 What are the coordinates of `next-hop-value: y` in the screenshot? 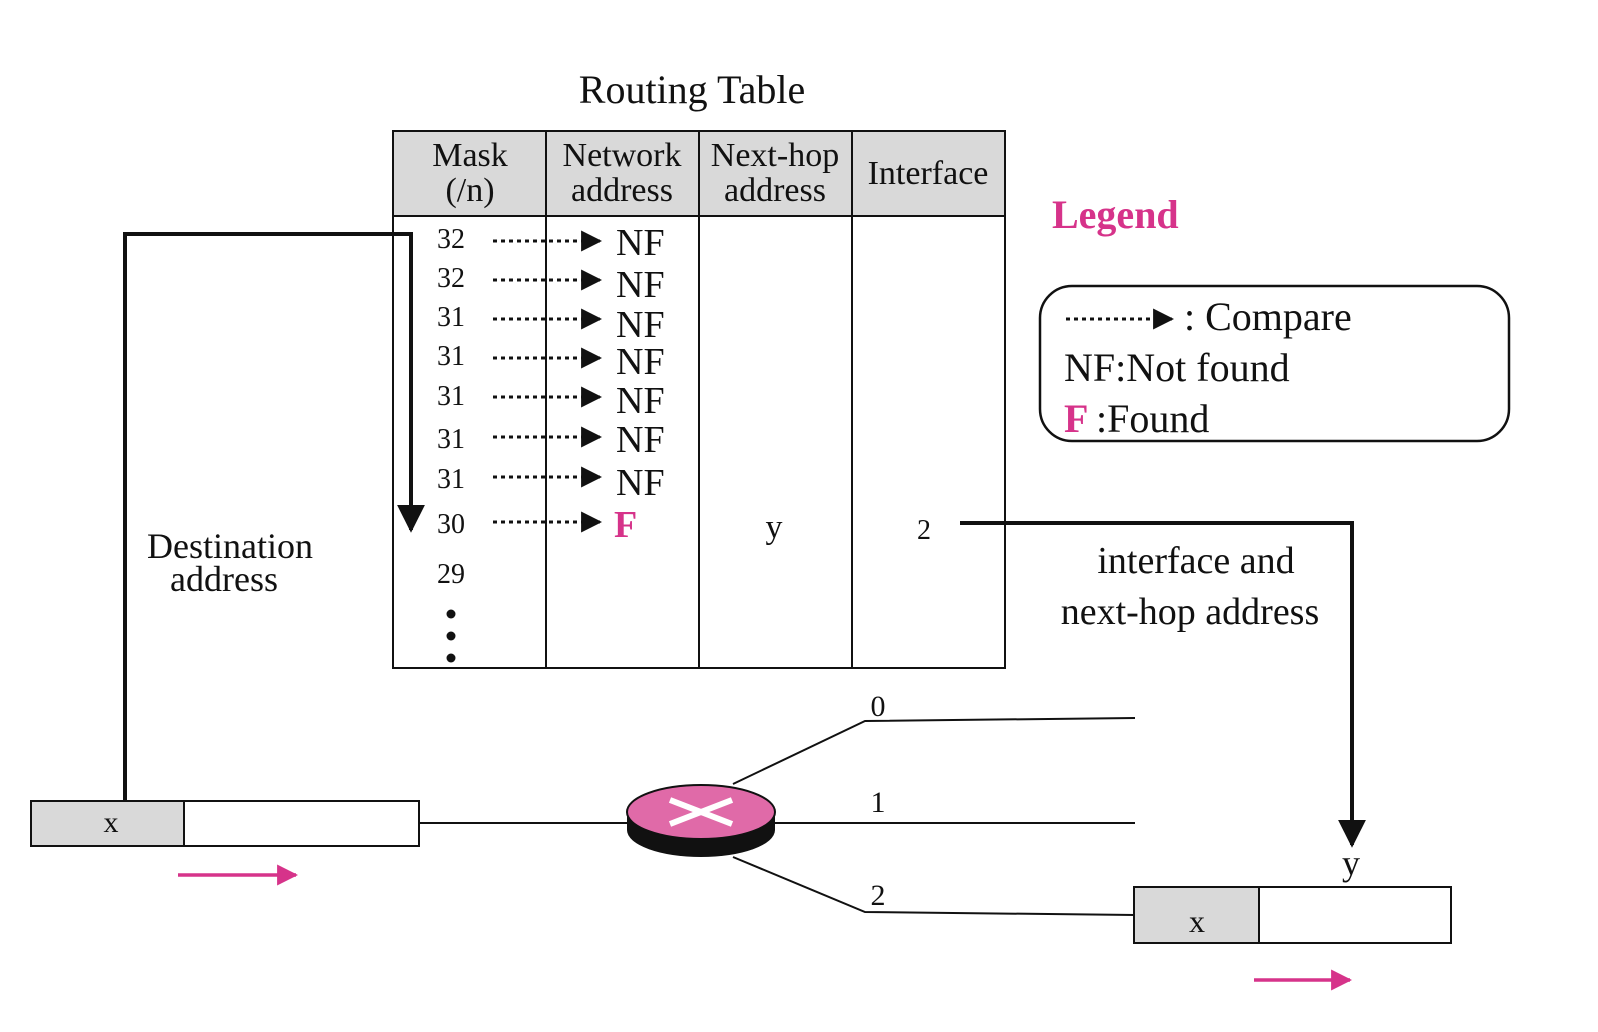 It's located at (774, 527).